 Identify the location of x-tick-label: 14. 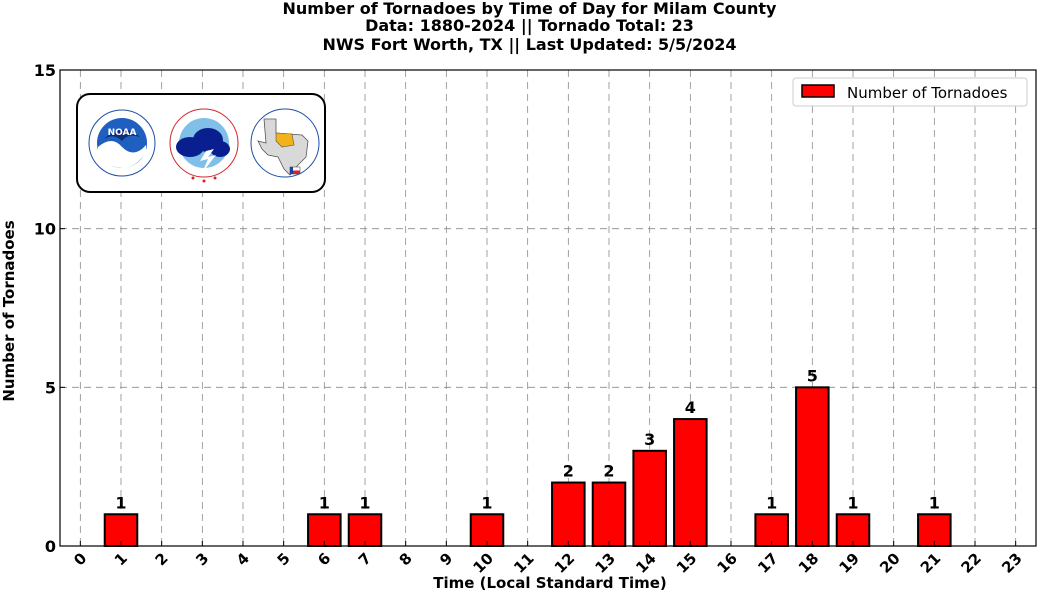
(645, 562).